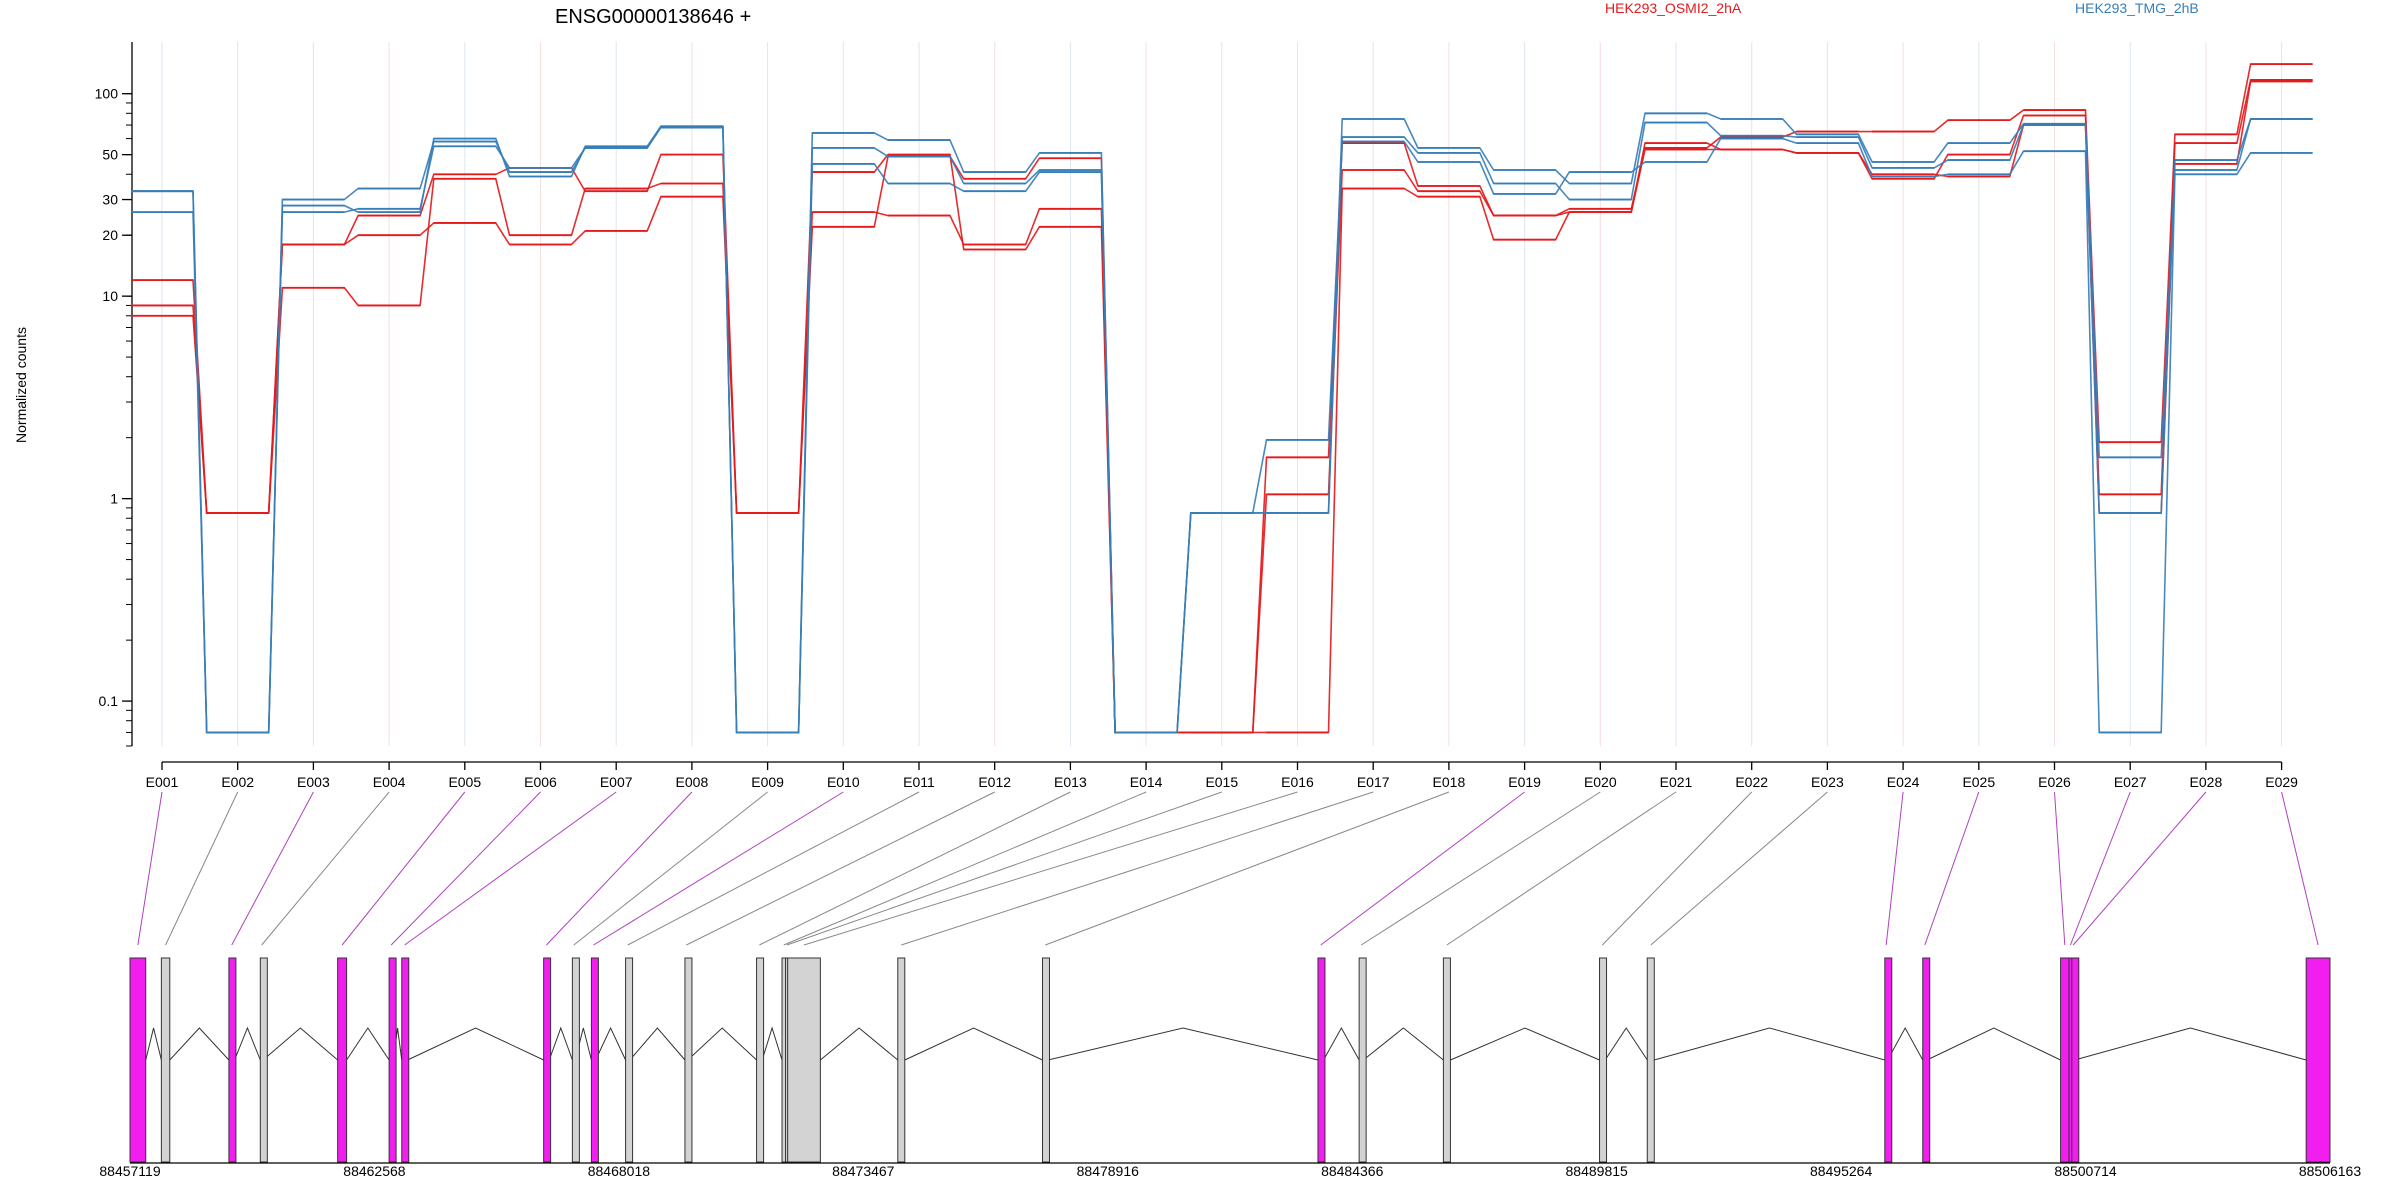 This screenshot has height=1200, width=2400. Describe the element at coordinates (688, 1060) in the screenshot. I see `exon-box-e012` at that location.